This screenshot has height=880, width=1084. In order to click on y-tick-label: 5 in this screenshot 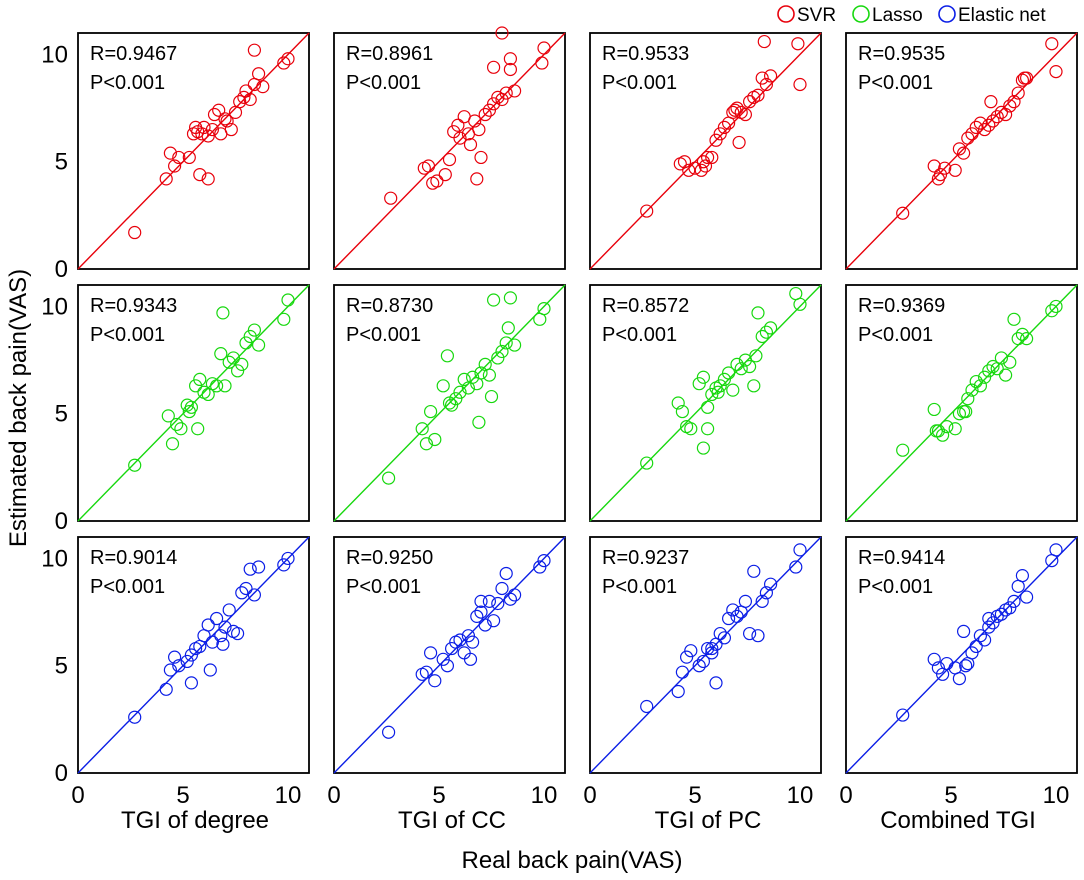, I will do `click(61, 666)`.